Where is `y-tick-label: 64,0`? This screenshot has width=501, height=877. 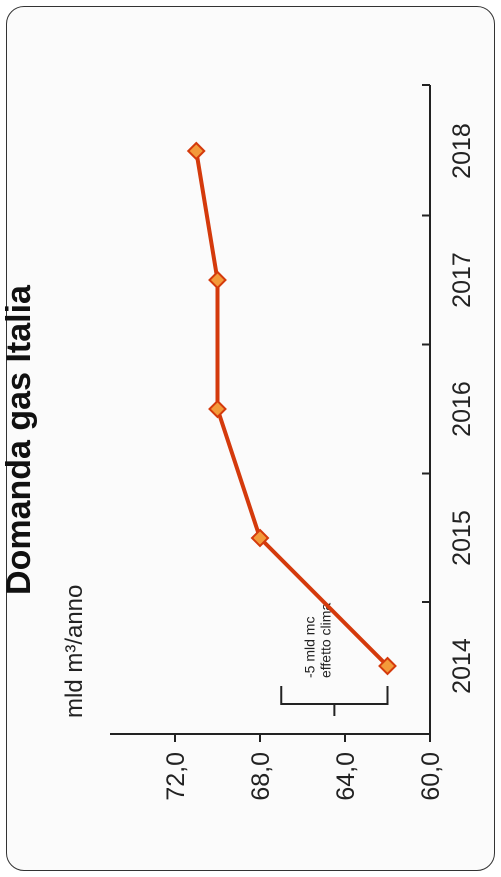
y-tick-label: 64,0 is located at coordinates (346, 776).